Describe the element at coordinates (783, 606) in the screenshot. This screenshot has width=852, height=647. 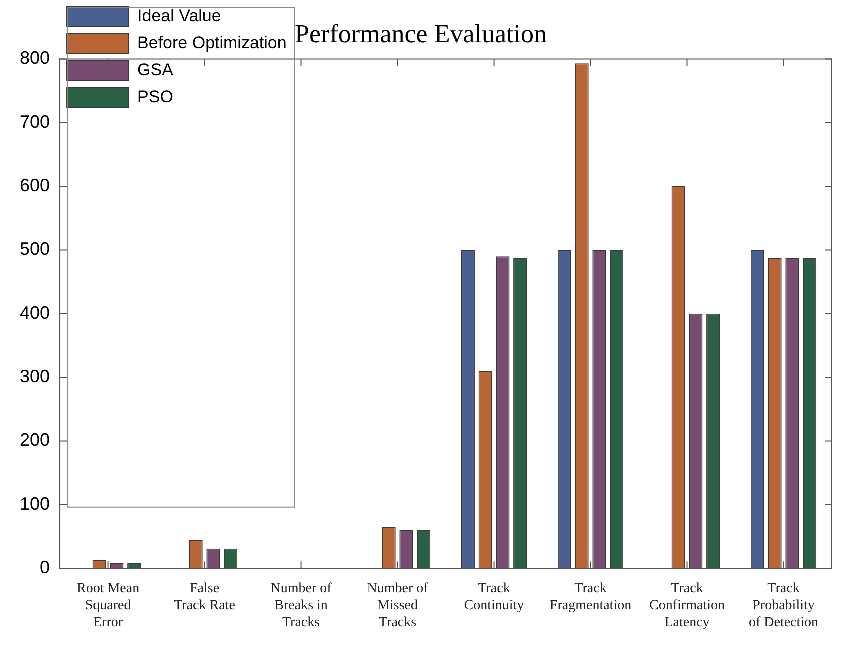
I see `x-tick-label: Track Probability of Detection` at that location.